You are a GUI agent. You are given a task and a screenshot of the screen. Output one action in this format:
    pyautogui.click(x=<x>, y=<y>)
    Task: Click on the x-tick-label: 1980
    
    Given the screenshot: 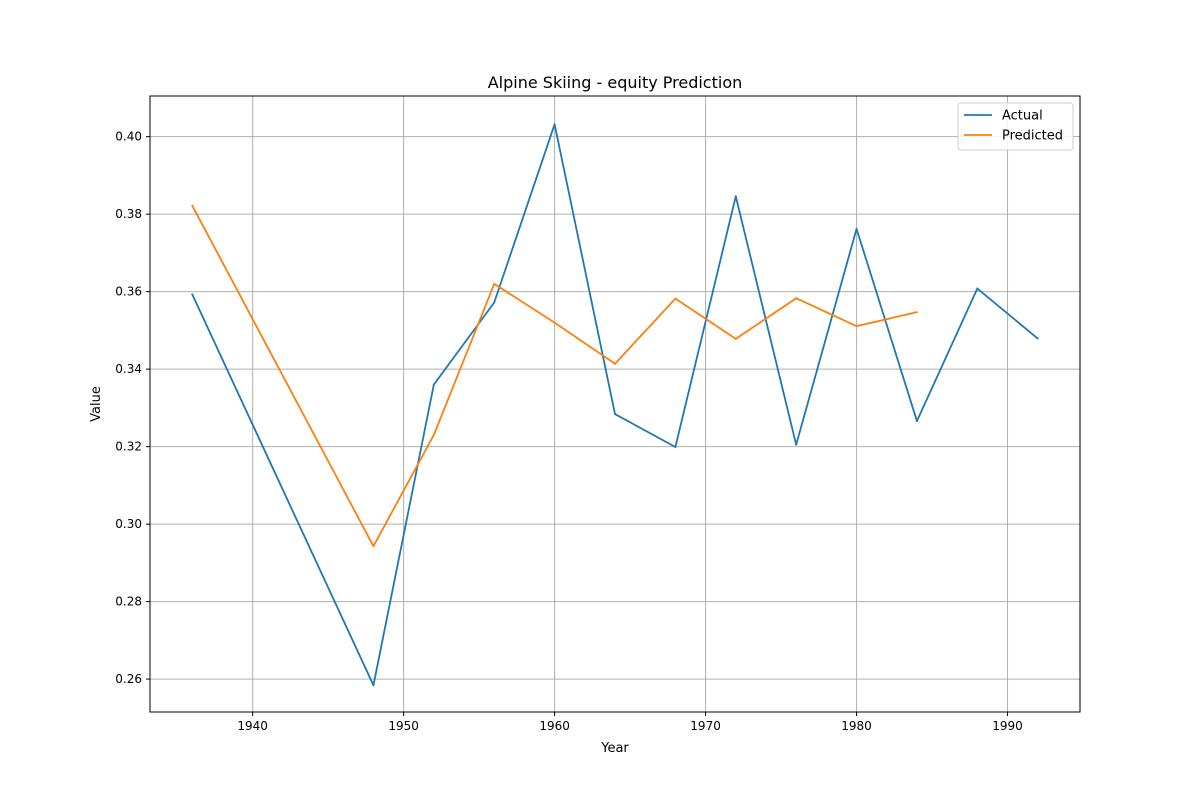 What is the action you would take?
    pyautogui.click(x=856, y=726)
    